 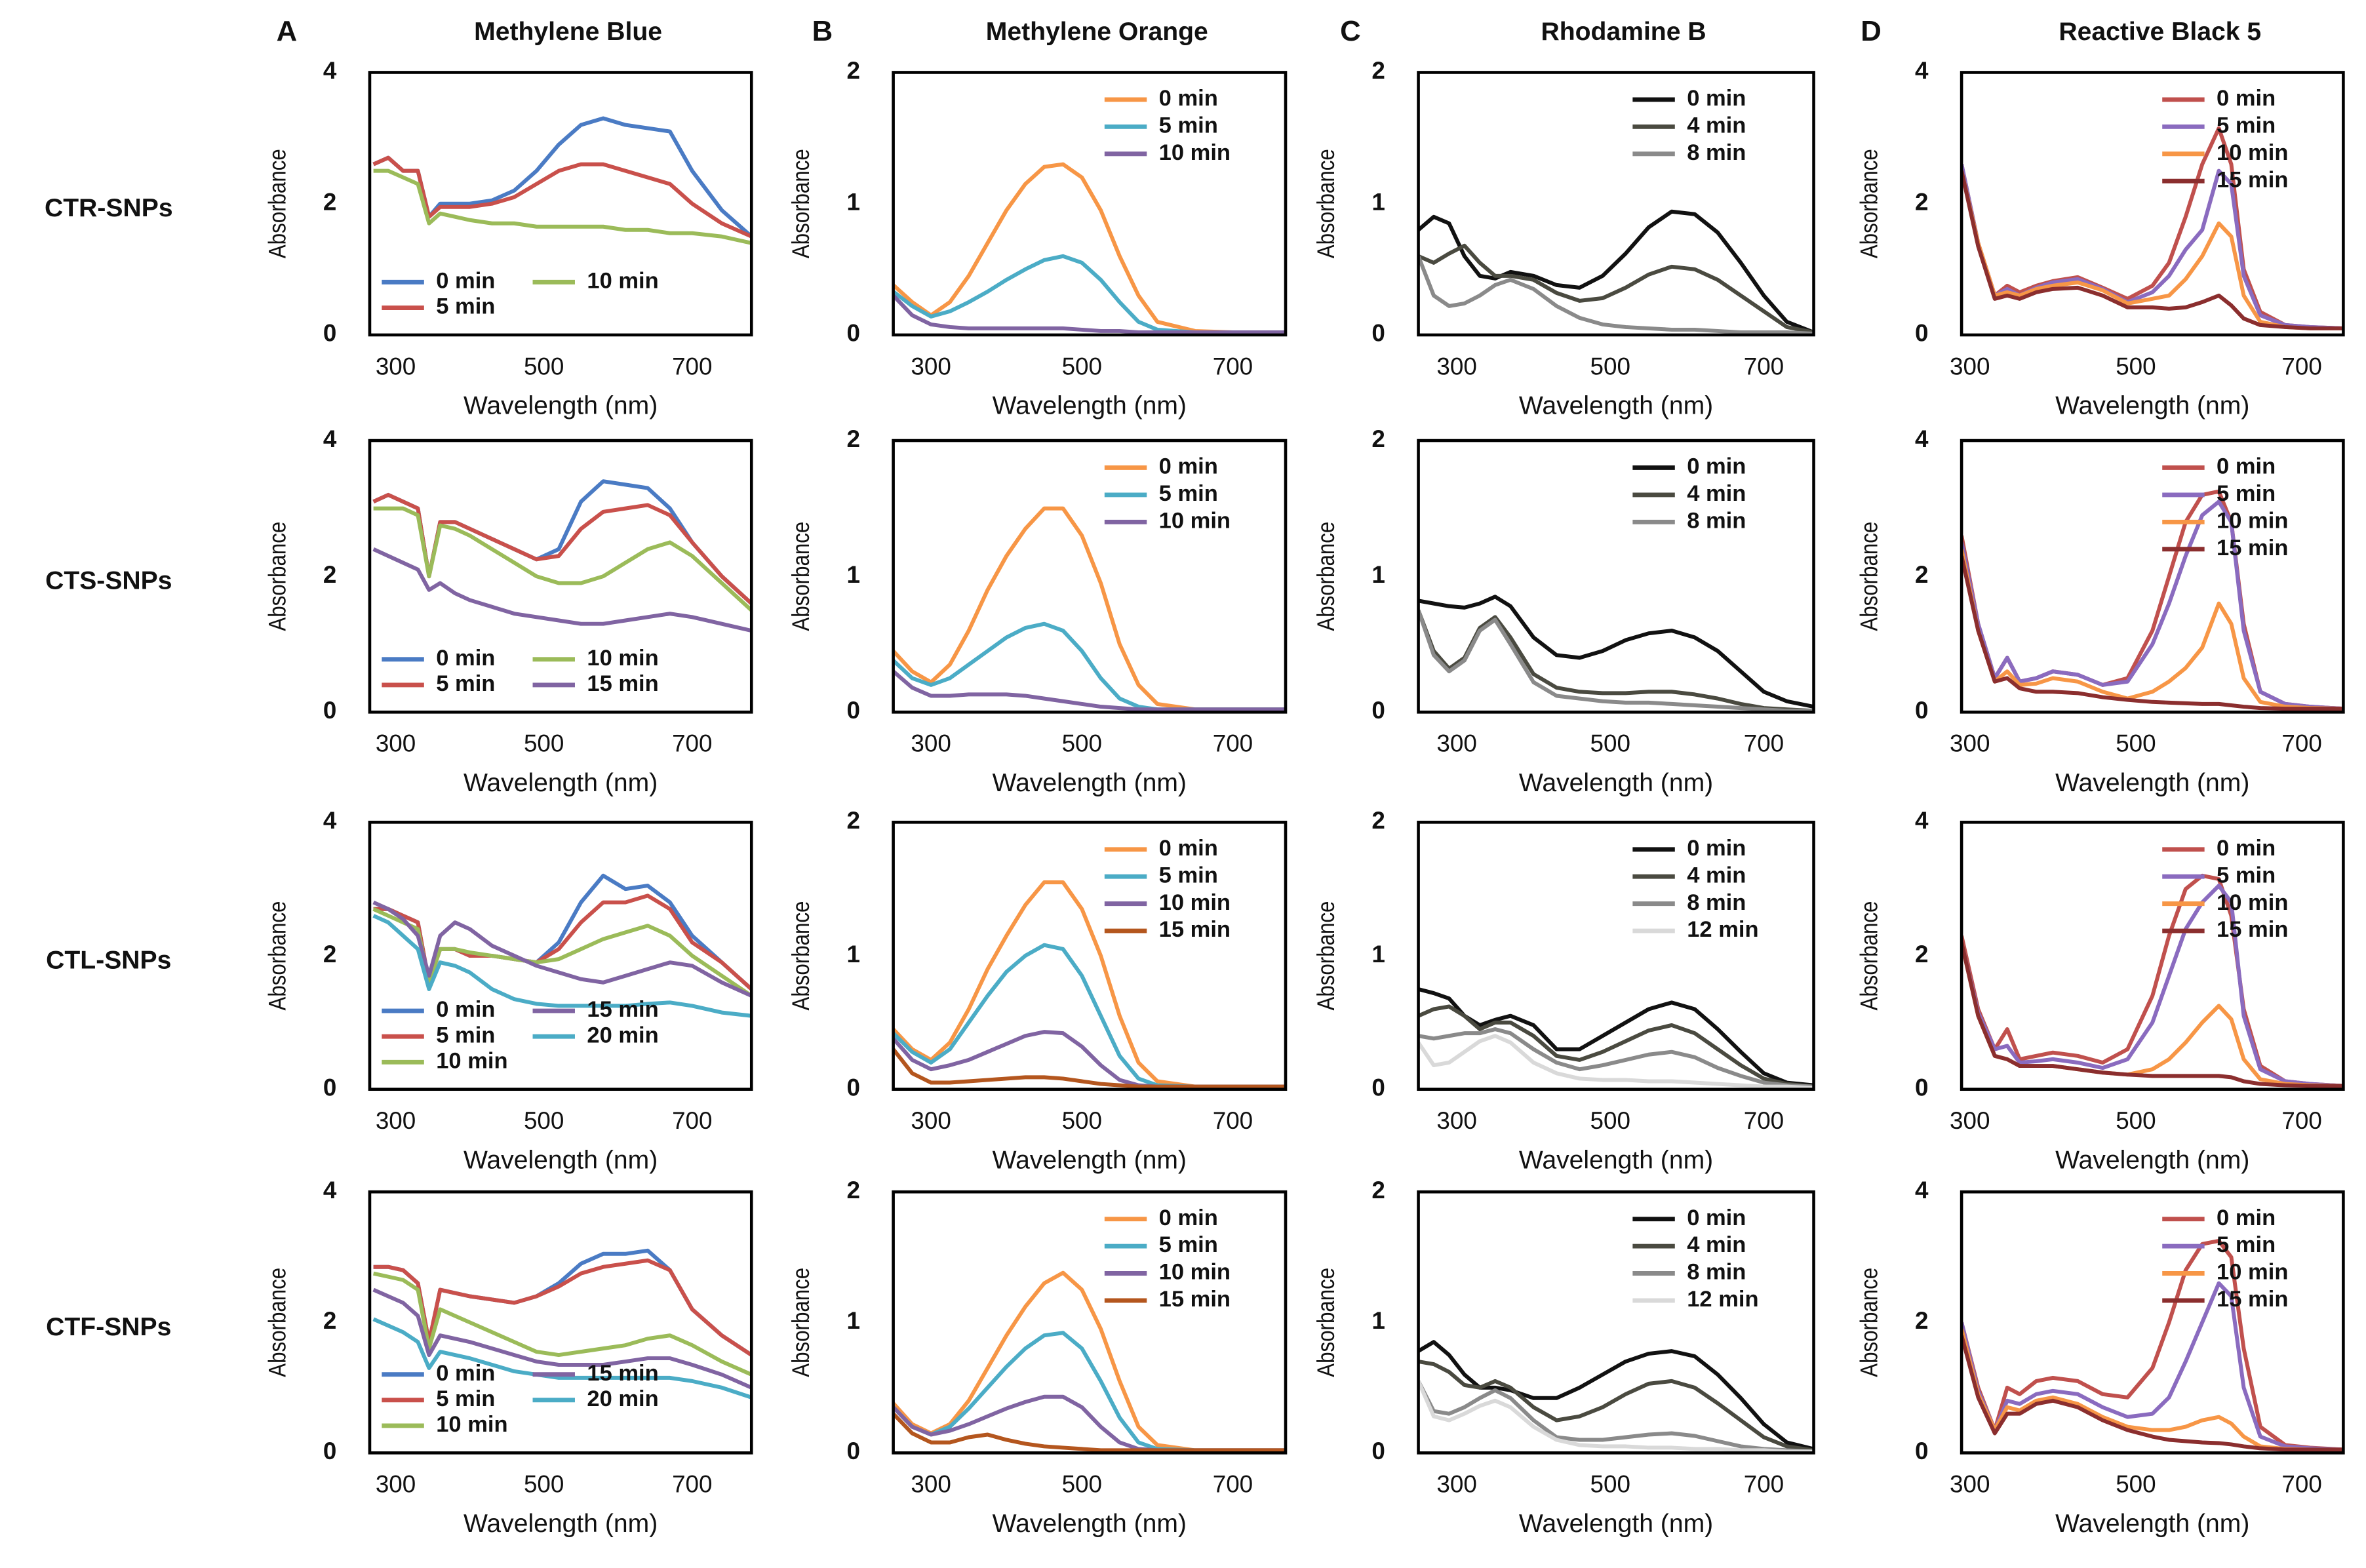 I want to click on row-label: CTL-SNPs, so click(x=108, y=961).